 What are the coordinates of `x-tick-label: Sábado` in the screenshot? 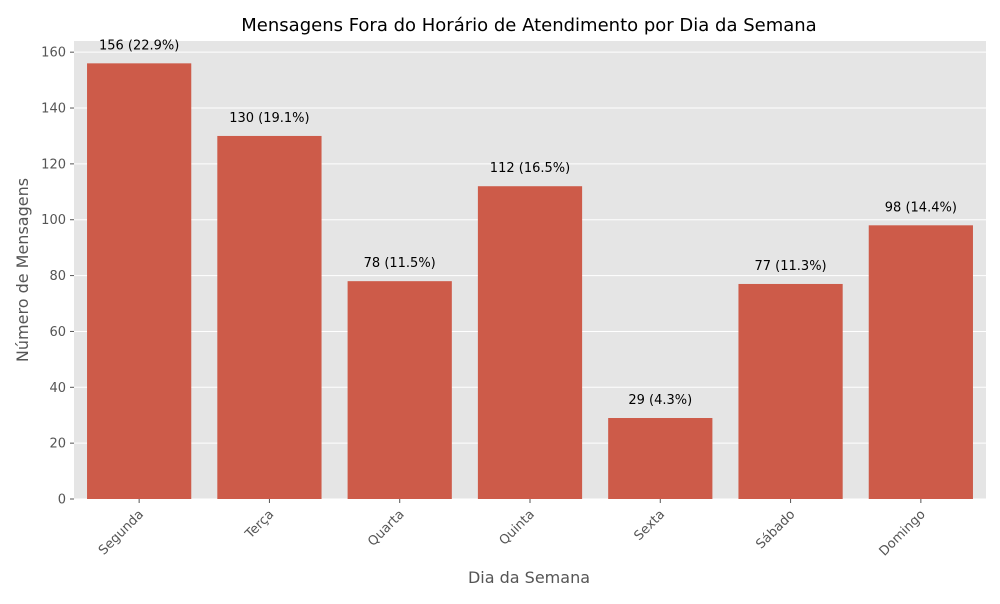 It's located at (775, 529).